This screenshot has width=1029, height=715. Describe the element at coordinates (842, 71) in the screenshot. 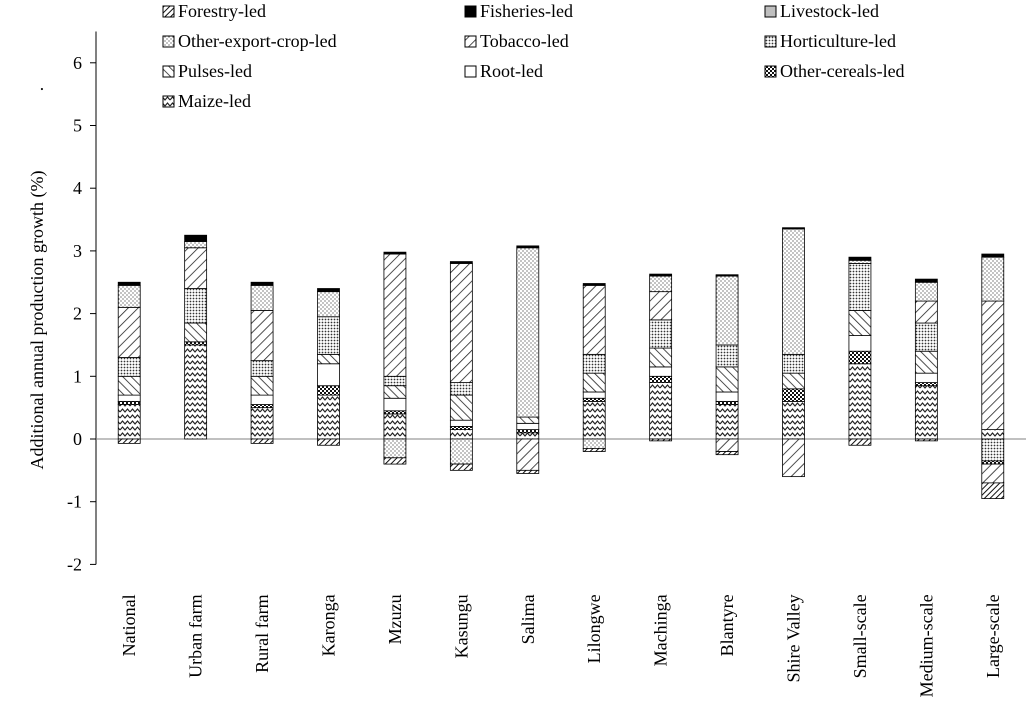

I see `legend-label: Other-cereals-led` at that location.